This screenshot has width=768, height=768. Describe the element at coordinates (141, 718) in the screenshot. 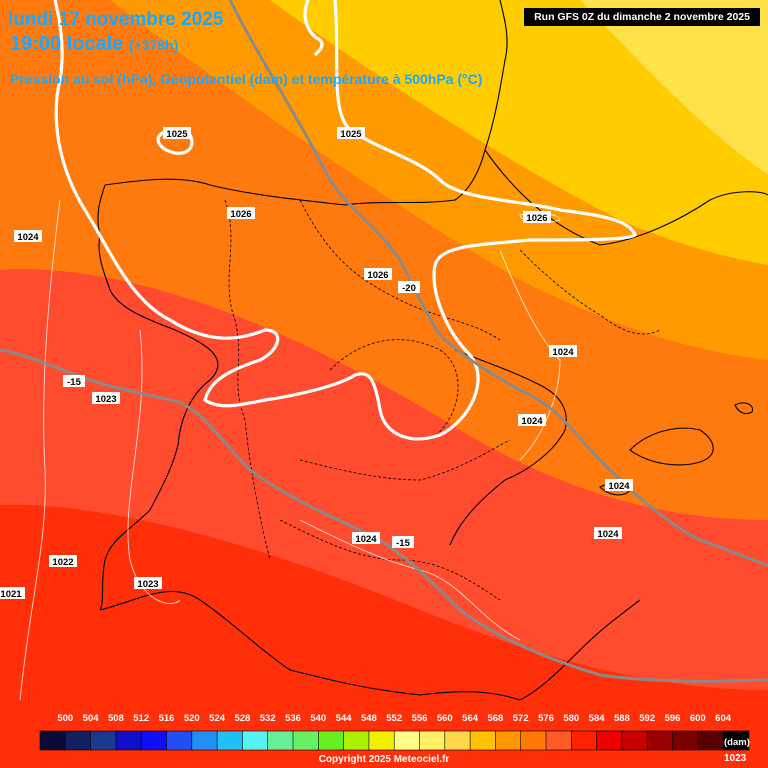

I see `scale-label: 512` at that location.